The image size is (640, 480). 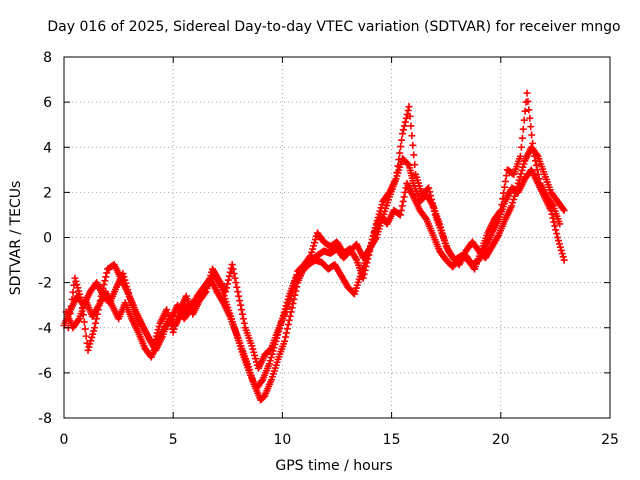 What do you see at coordinates (47, 103) in the screenshot?
I see `y-tick-label: 6` at bounding box center [47, 103].